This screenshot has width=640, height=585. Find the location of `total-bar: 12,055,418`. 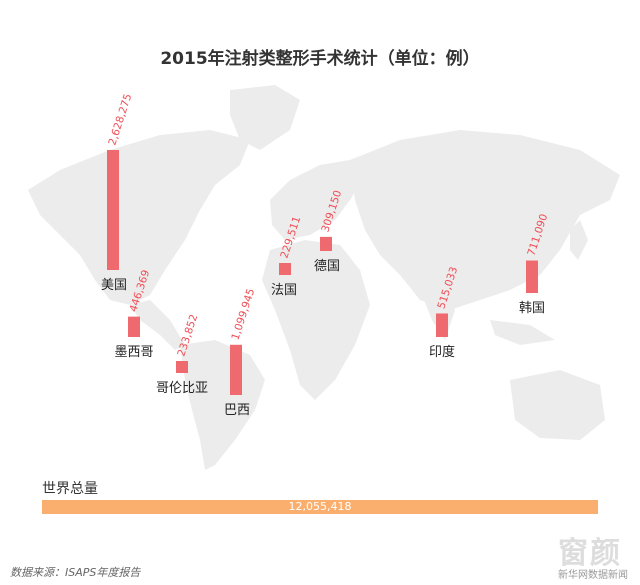

total-bar: 12,055,418 is located at coordinates (320, 507).